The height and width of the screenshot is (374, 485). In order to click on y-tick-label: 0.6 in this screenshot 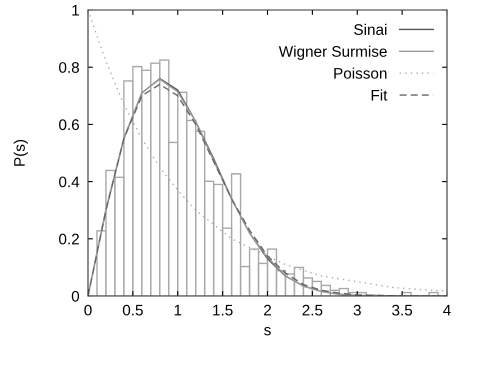, I will do `click(69, 124)`.